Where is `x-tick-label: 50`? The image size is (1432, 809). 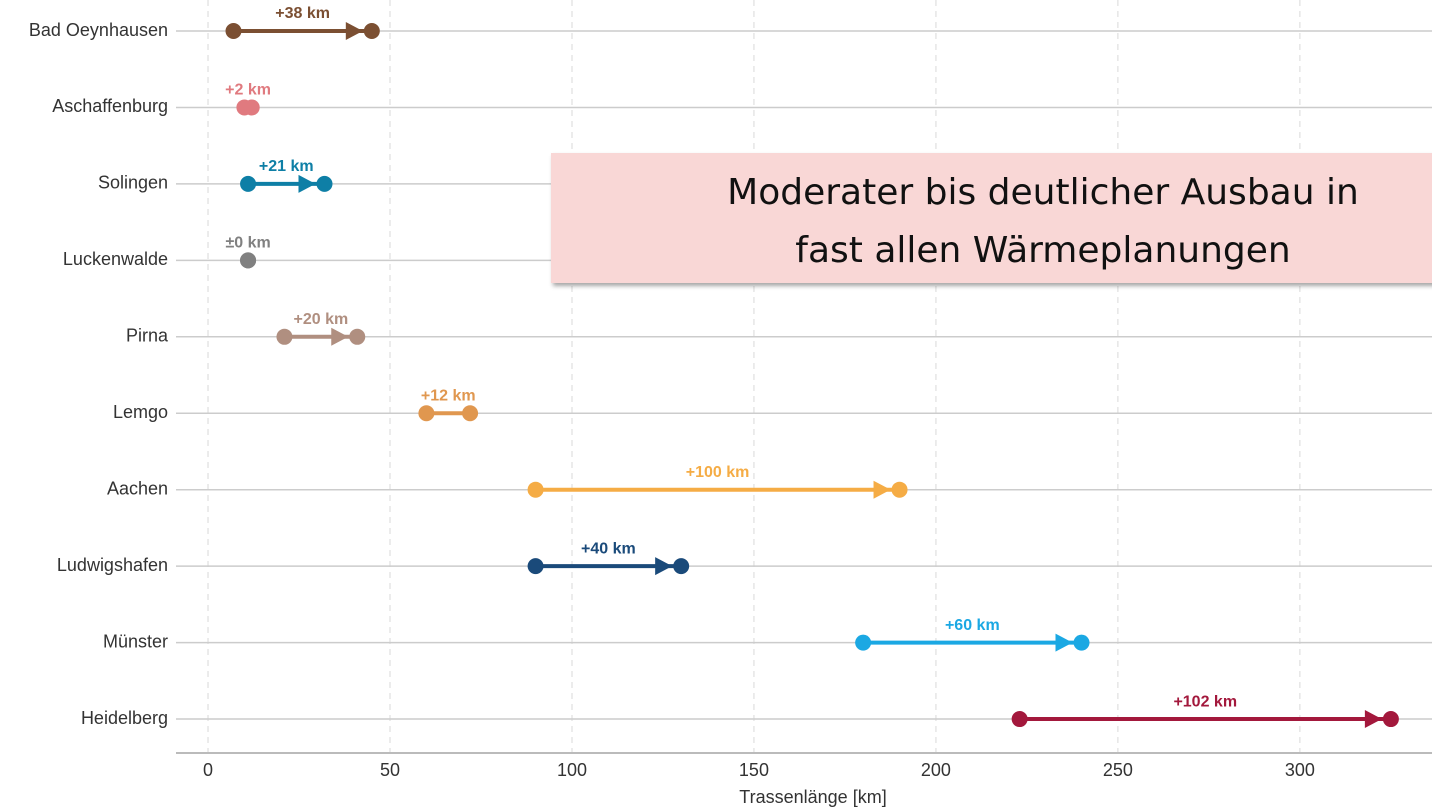 x-tick-label: 50 is located at coordinates (390, 770).